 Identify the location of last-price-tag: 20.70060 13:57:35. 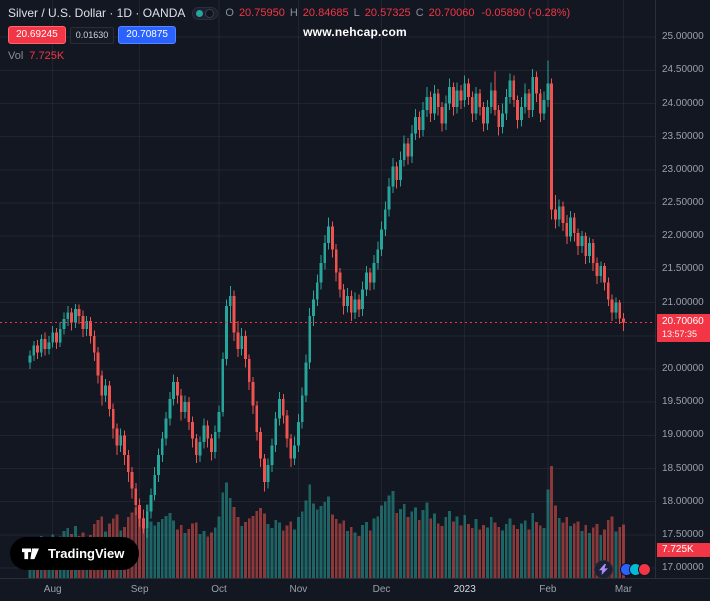
(683, 328).